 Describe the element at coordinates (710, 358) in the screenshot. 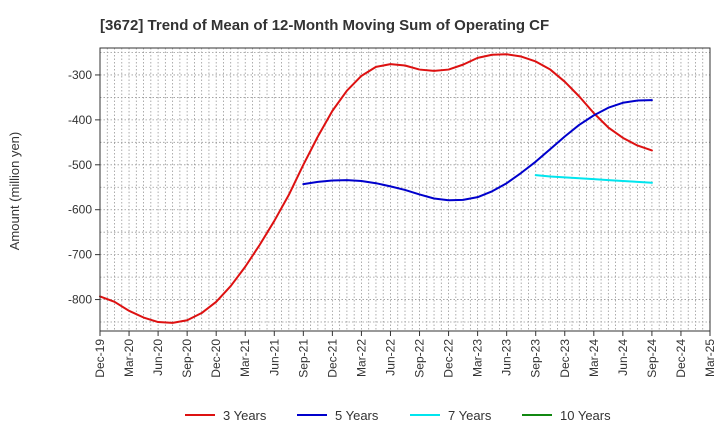

I see `x-tick-label: Mar-25` at that location.